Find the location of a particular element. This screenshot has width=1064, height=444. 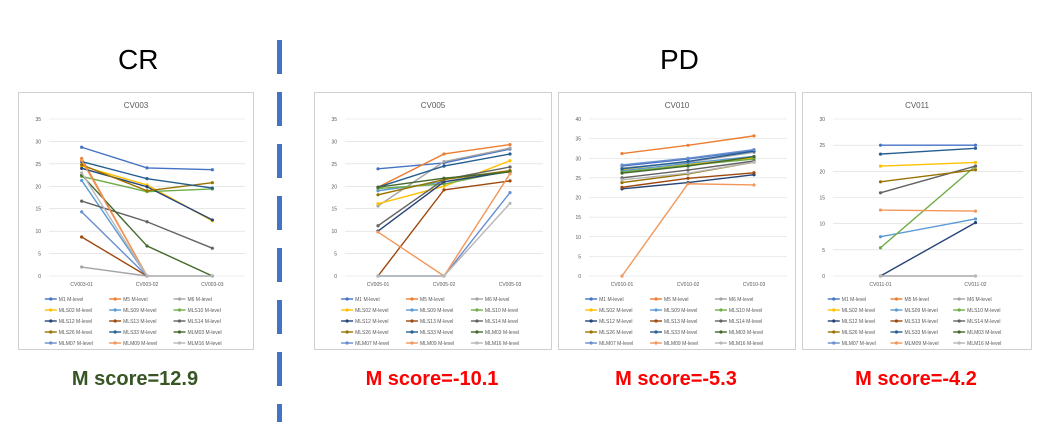

series-line-mlm07 is located at coordinates (114, 244).